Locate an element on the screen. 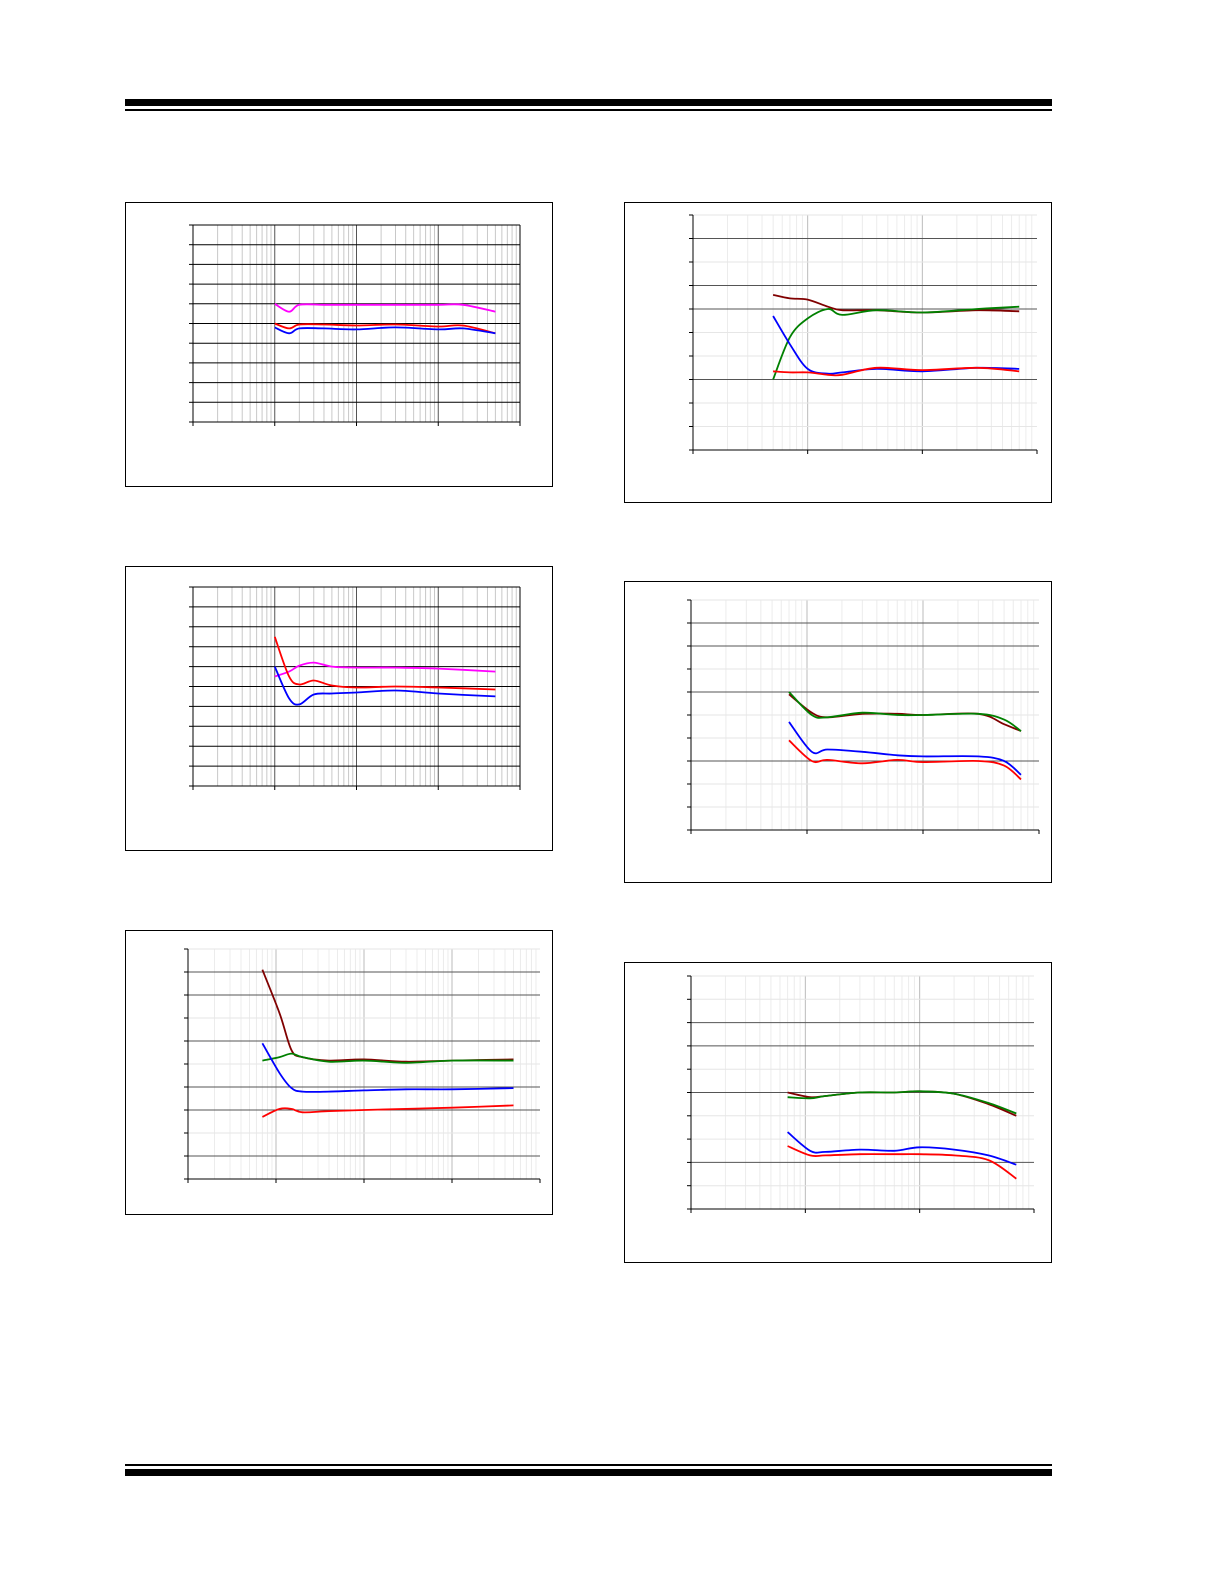 This screenshot has height=1584, width=1224. header-rule-thick is located at coordinates (588, 102).